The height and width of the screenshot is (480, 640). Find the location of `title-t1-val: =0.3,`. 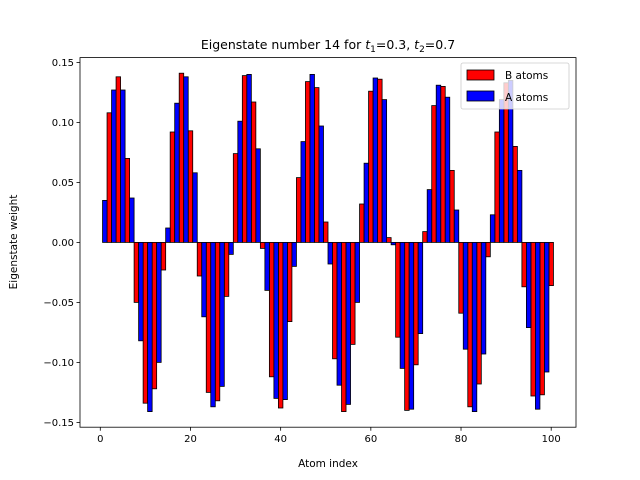

title-t1-val: =0.3, is located at coordinates (395, 44).